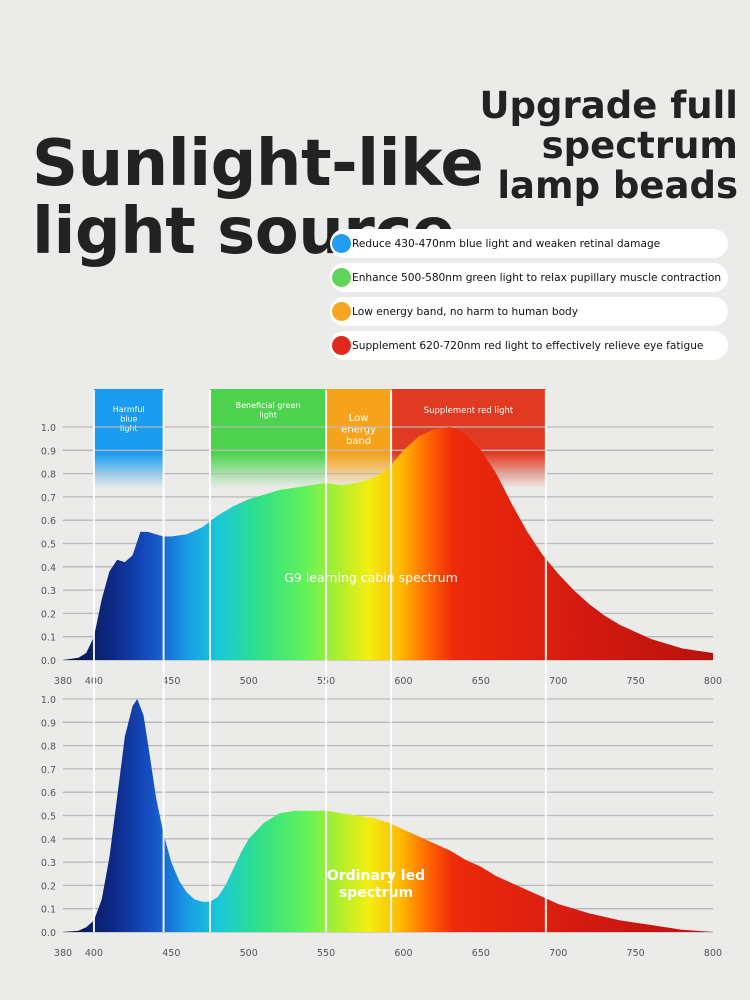  I want to click on feature-text: Low energy band, no harm to human body, so click(465, 311).